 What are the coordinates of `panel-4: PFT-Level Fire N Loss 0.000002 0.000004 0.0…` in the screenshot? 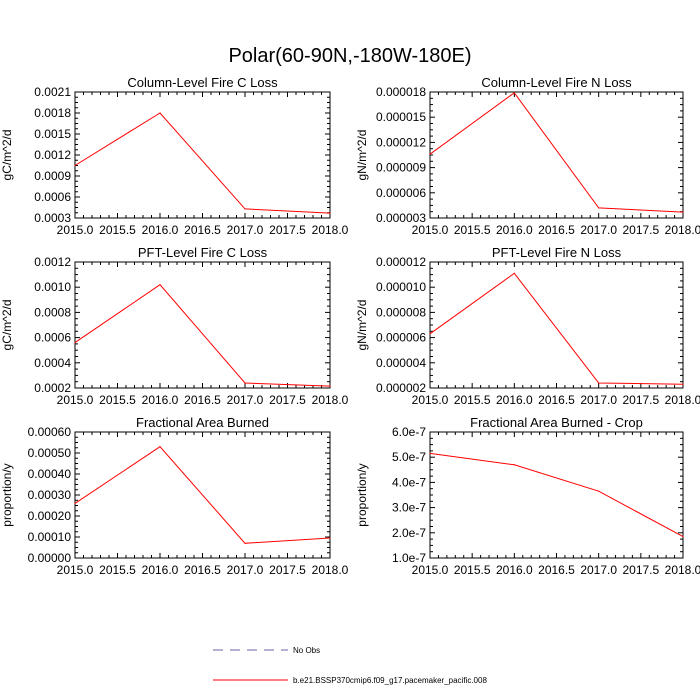 It's located at (527, 326).